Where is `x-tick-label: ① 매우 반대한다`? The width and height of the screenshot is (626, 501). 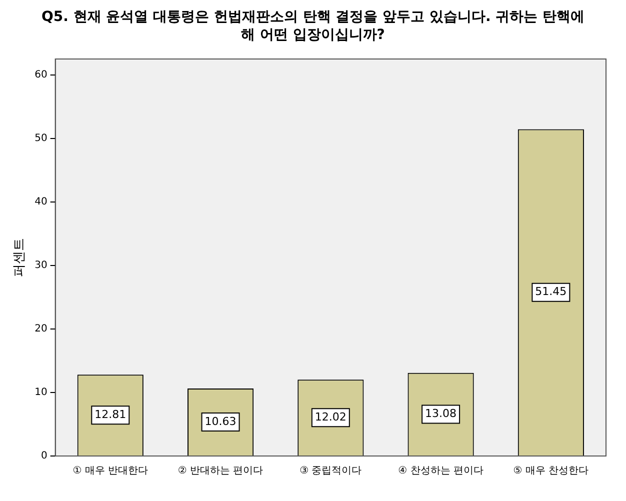
x-tick-label: ① 매우 반대한다 is located at coordinates (110, 471).